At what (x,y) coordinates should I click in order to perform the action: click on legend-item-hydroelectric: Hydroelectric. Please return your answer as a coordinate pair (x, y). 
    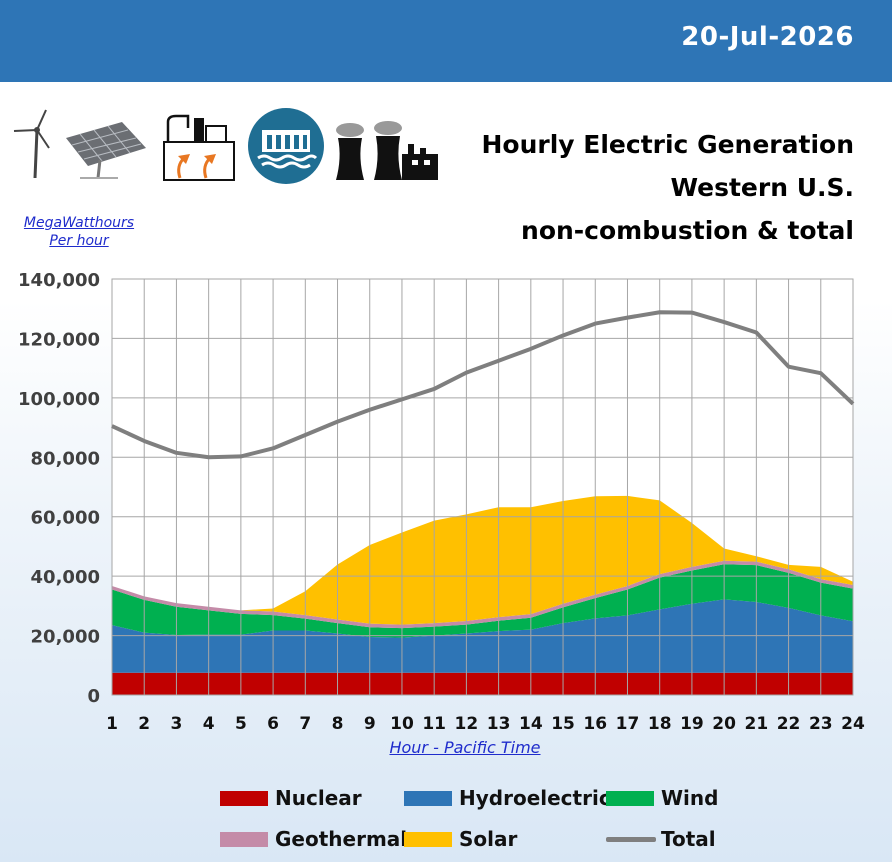
    Looking at the image, I should click on (507, 798).